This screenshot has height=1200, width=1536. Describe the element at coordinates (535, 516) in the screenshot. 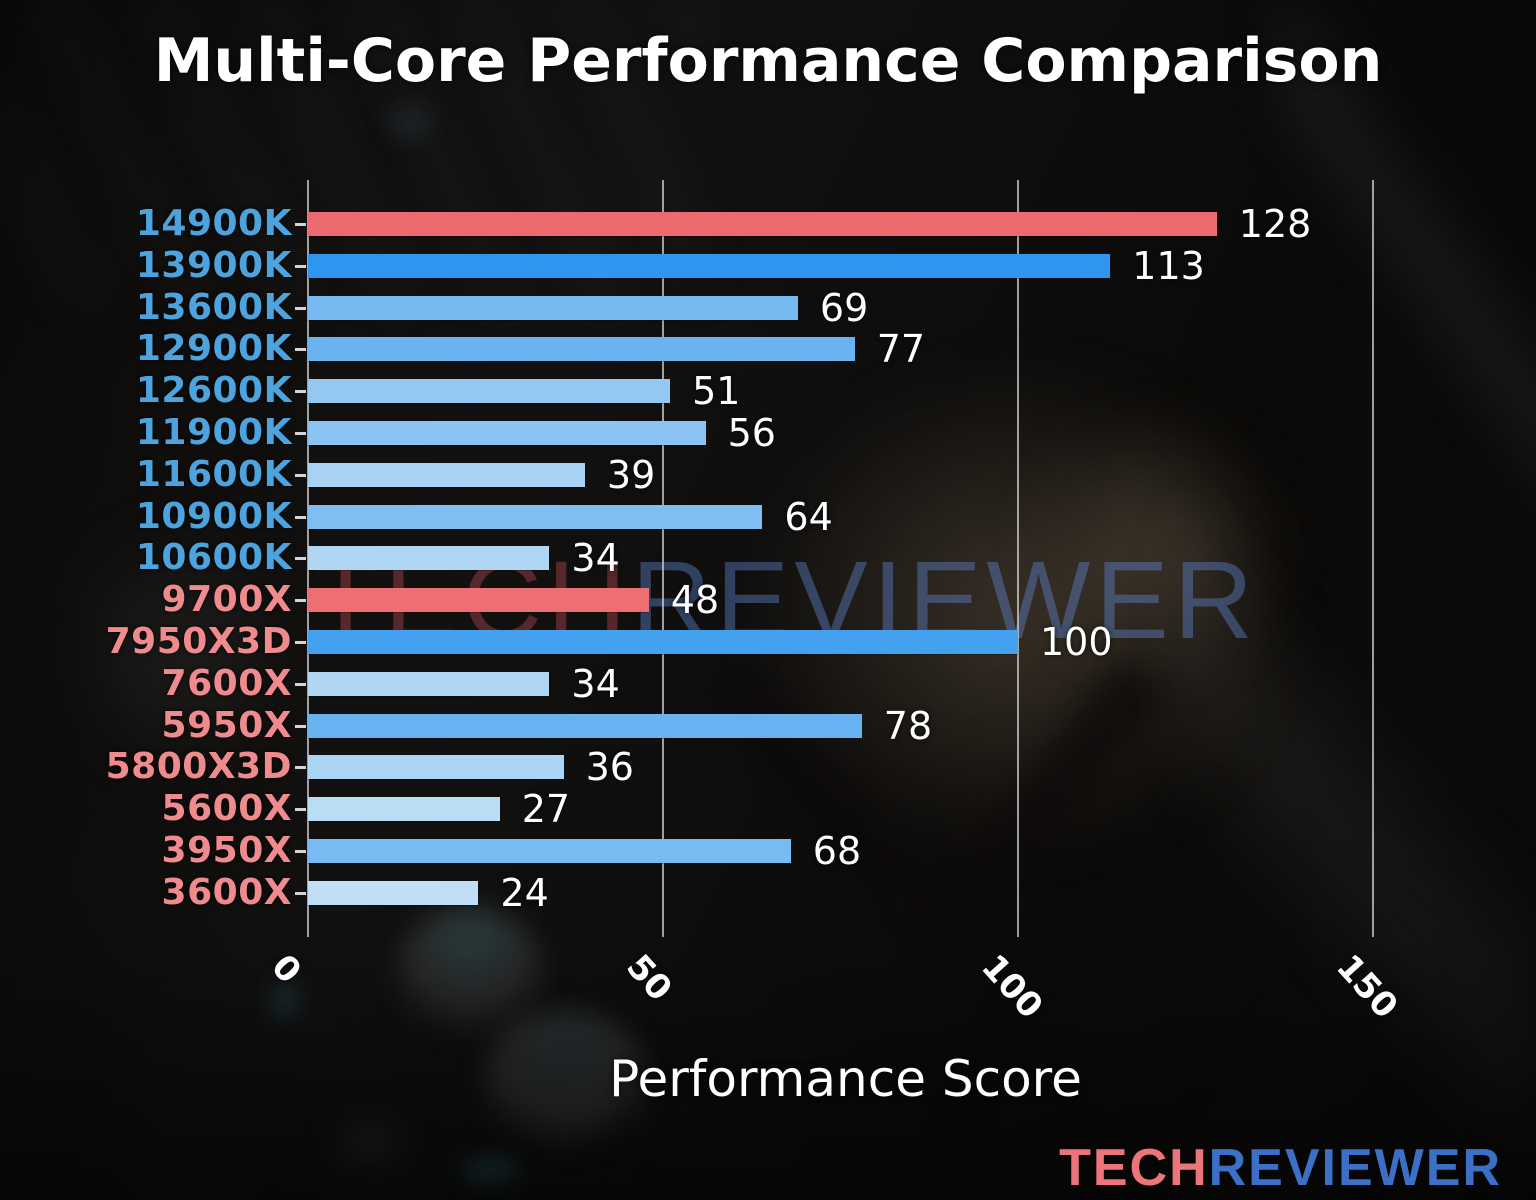

I see `bar-10900K` at that location.